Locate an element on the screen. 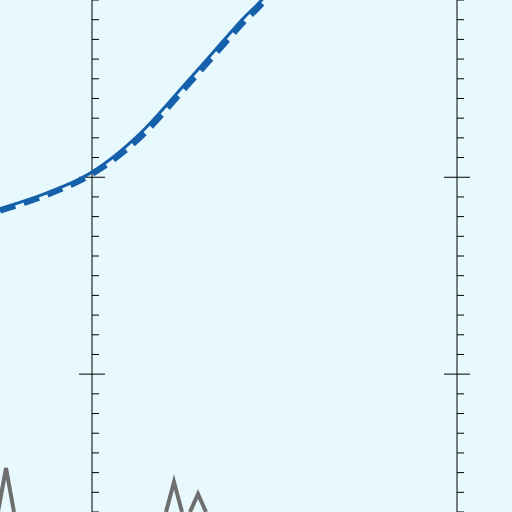 The image size is (512, 512). partial-label-glyphs is located at coordinates (104, 489).